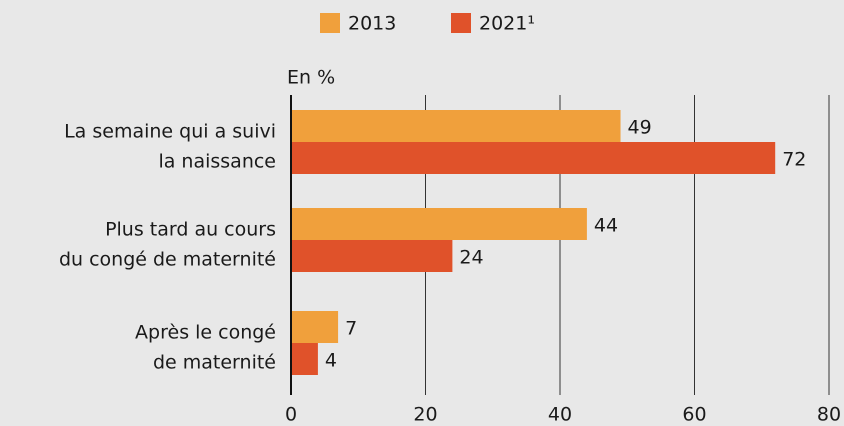 The height and width of the screenshot is (426, 844). Describe the element at coordinates (560, 415) in the screenshot. I see `x-tick-label: 40` at that location.